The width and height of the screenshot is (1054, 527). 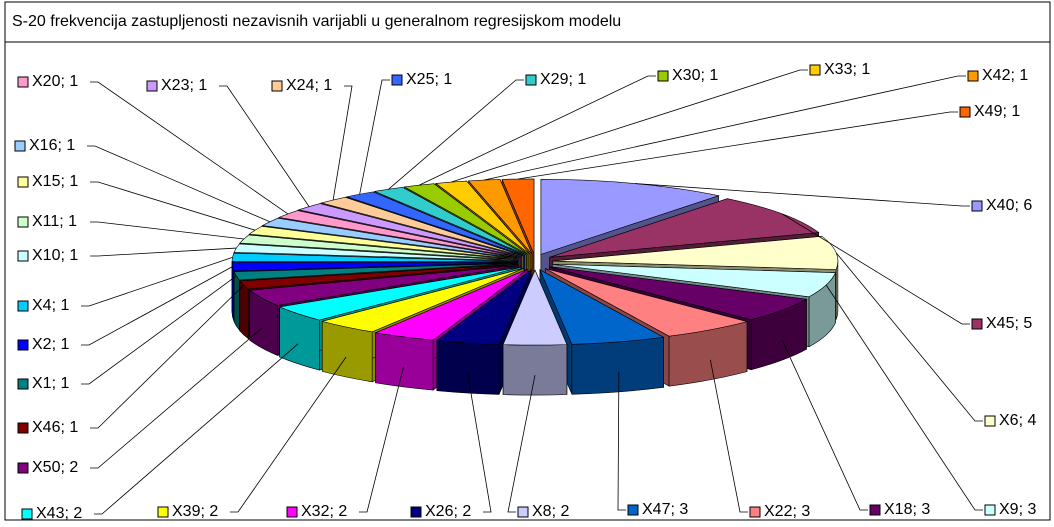 I want to click on label-category: X33, so click(x=838, y=69).